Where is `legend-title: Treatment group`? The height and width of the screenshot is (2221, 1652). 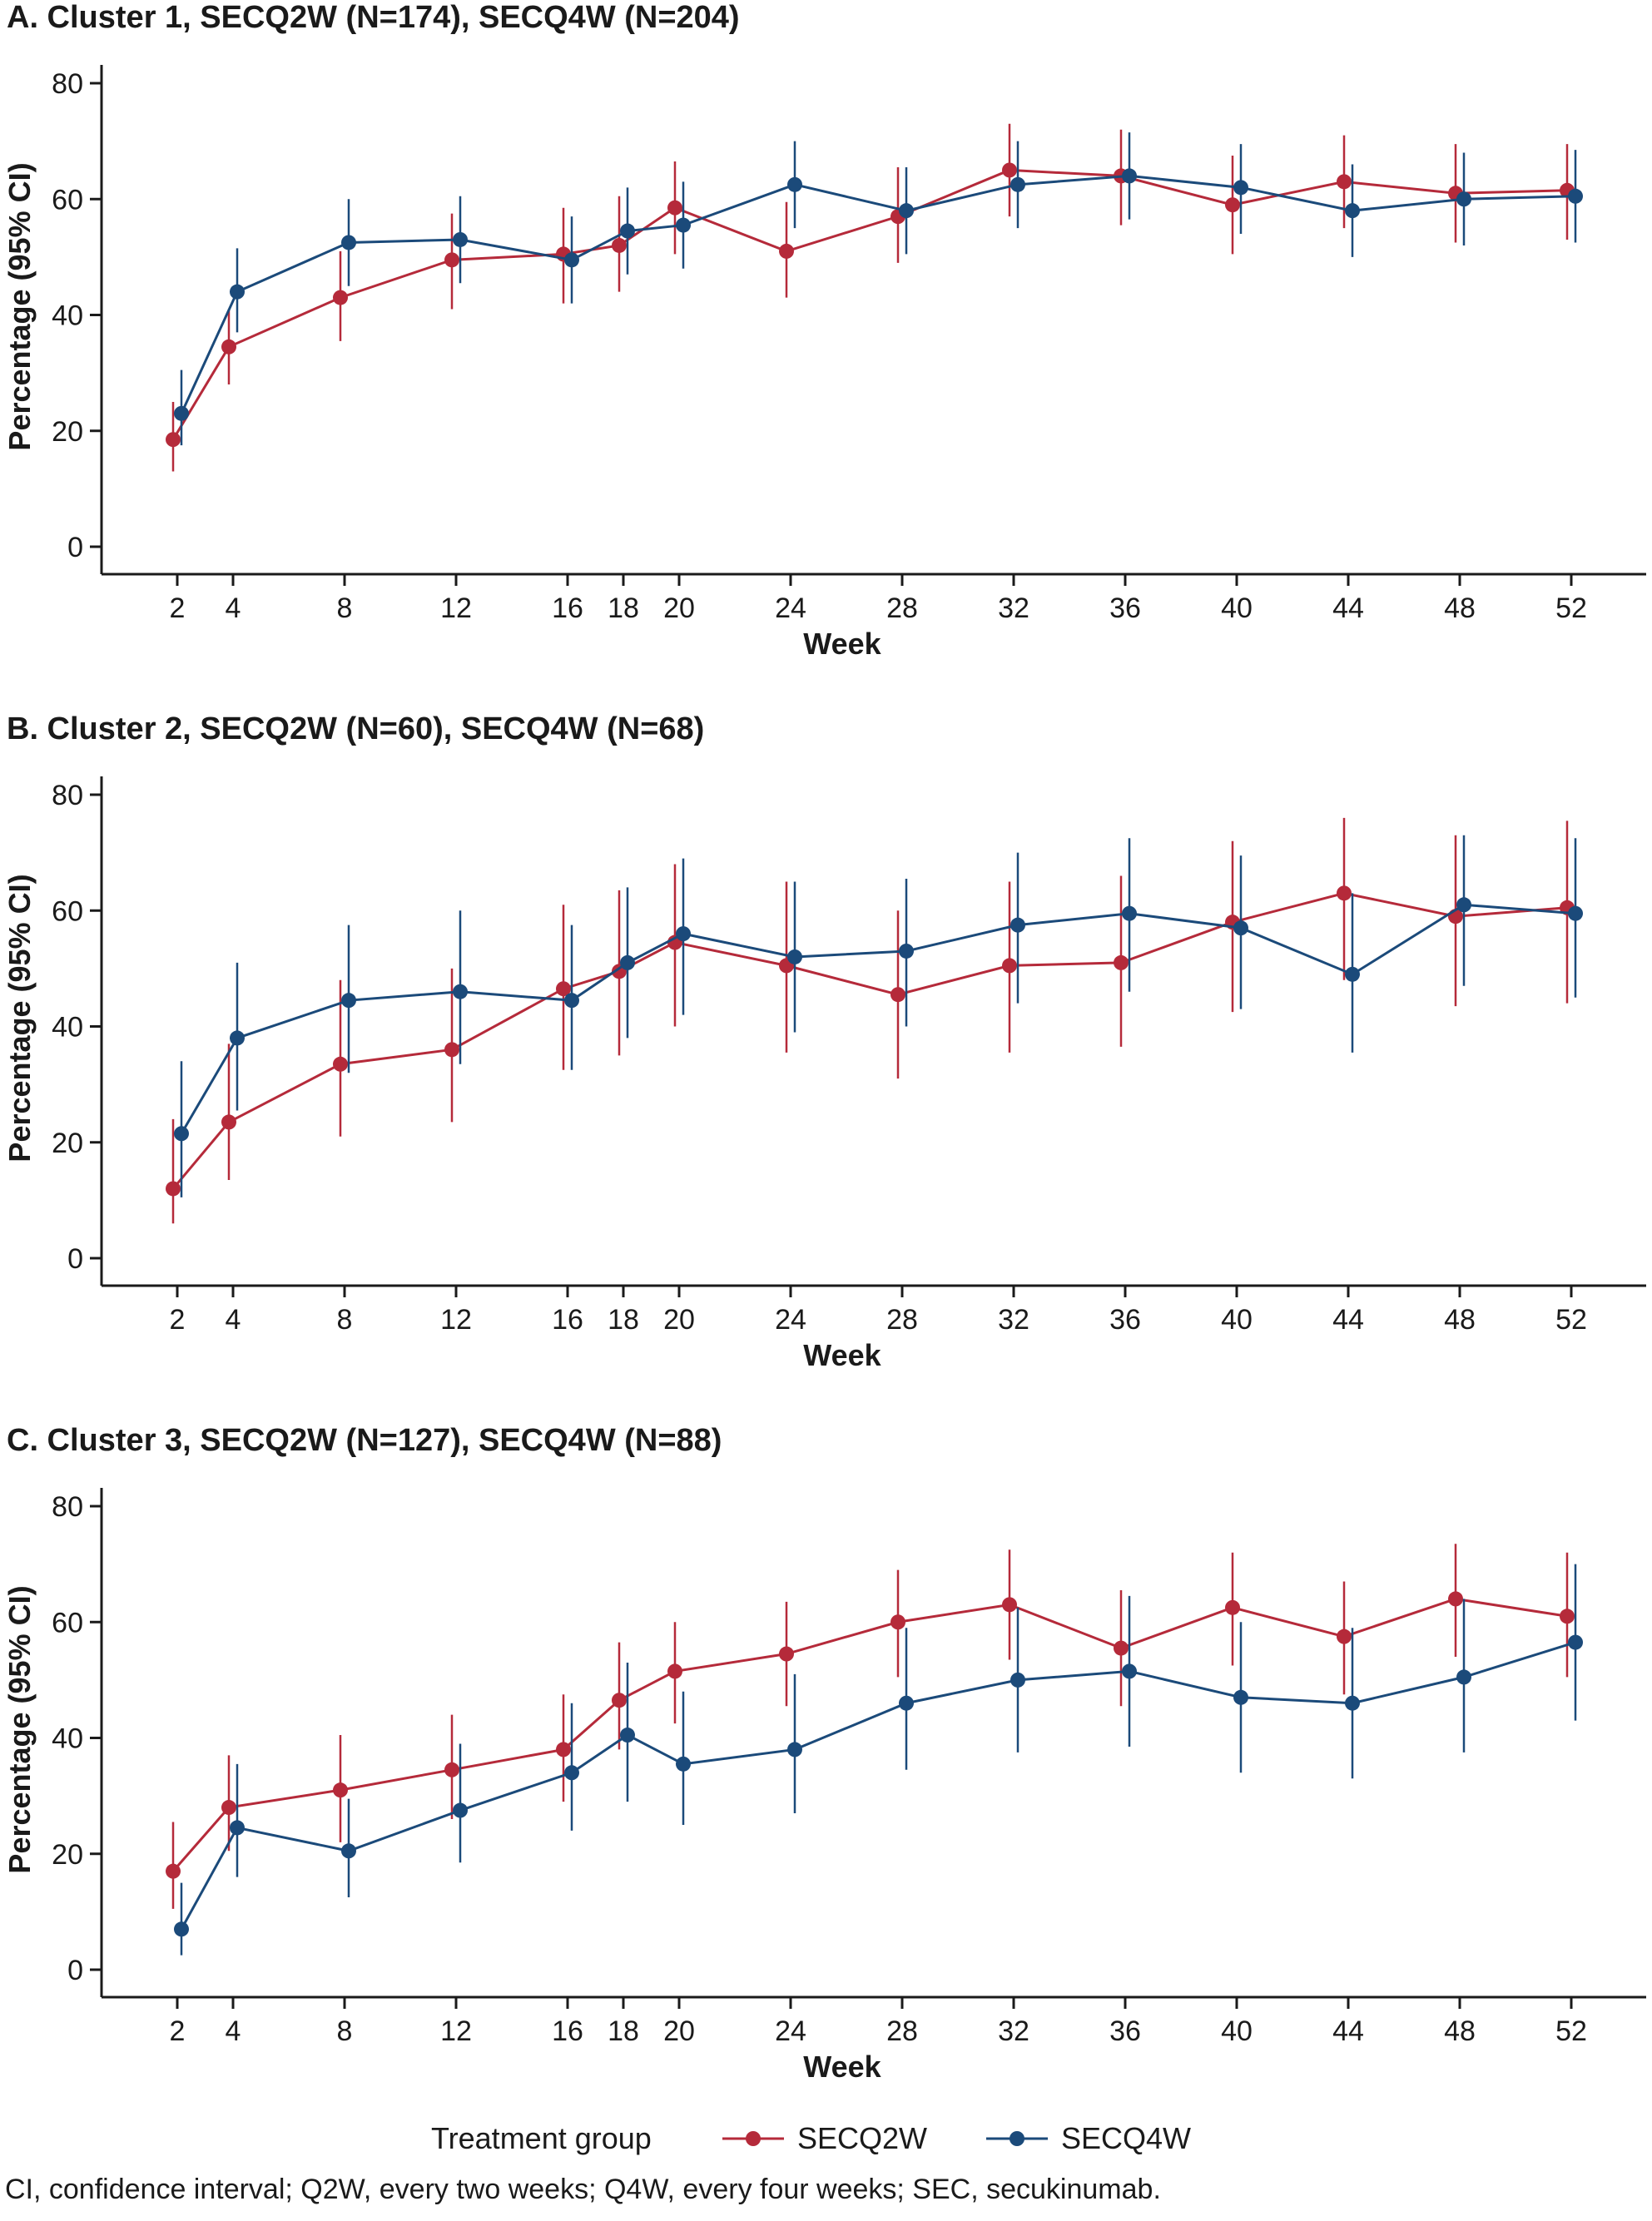 legend-title: Treatment group is located at coordinates (541, 2138).